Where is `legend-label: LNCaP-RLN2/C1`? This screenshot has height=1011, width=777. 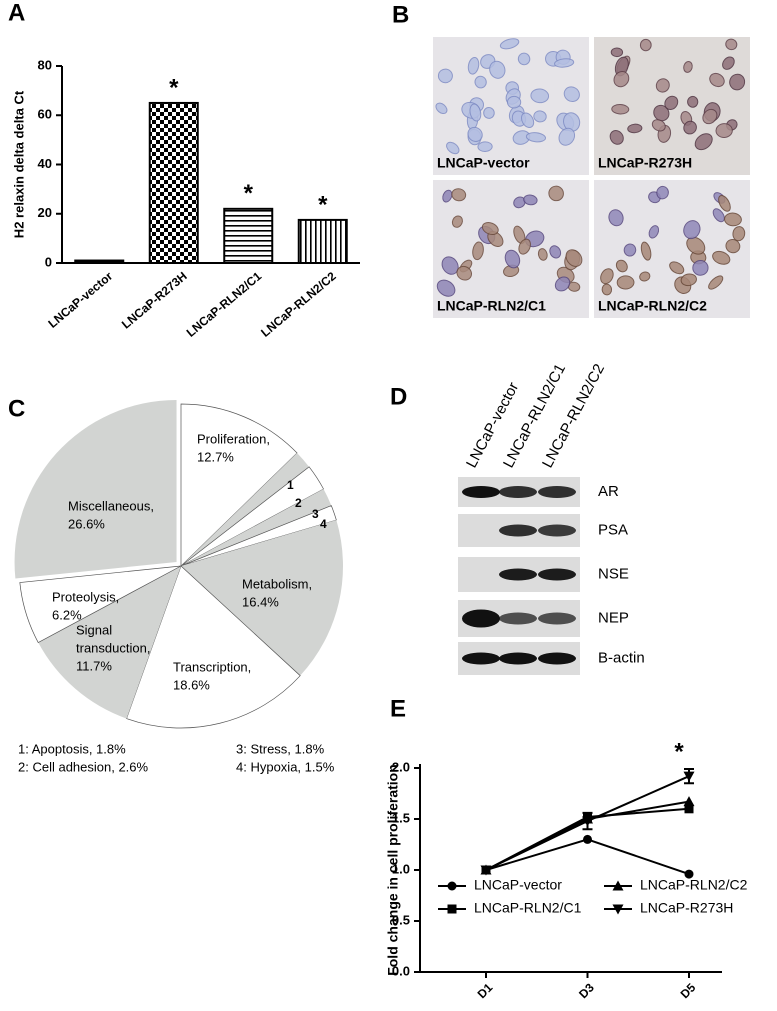 legend-label: LNCaP-RLN2/C1 is located at coordinates (528, 908).